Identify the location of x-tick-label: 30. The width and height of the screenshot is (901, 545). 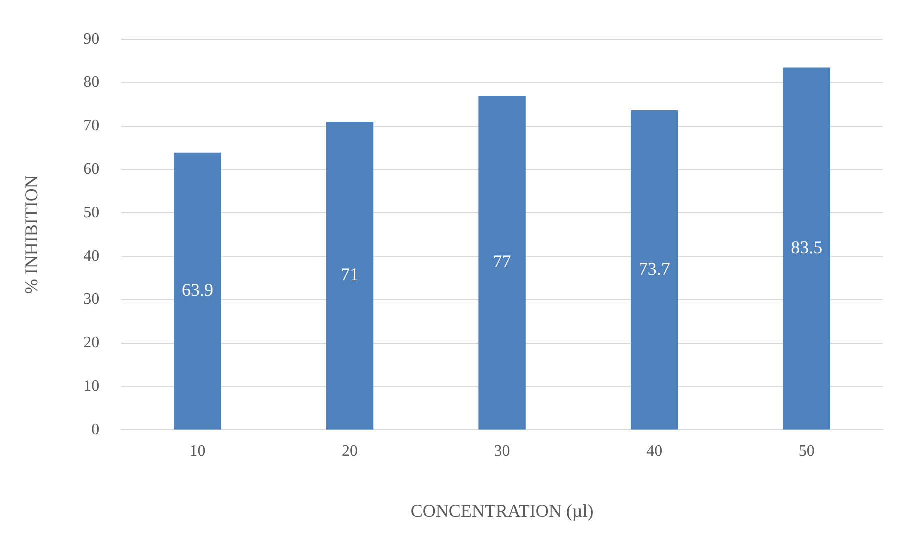
(502, 451).